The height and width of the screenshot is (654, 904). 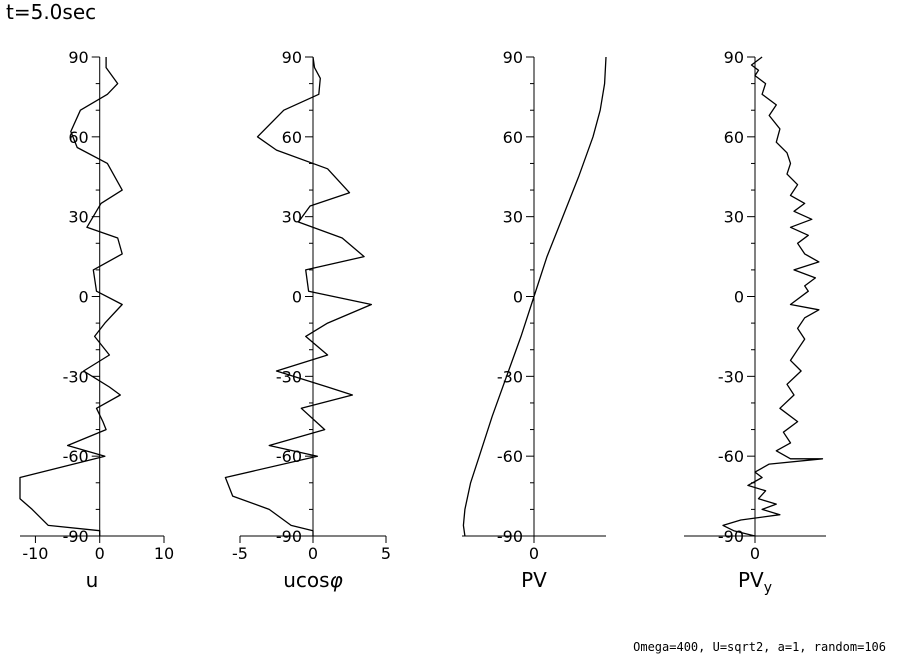 What do you see at coordinates (768, 588) in the screenshot?
I see `subscript-y: y` at bounding box center [768, 588].